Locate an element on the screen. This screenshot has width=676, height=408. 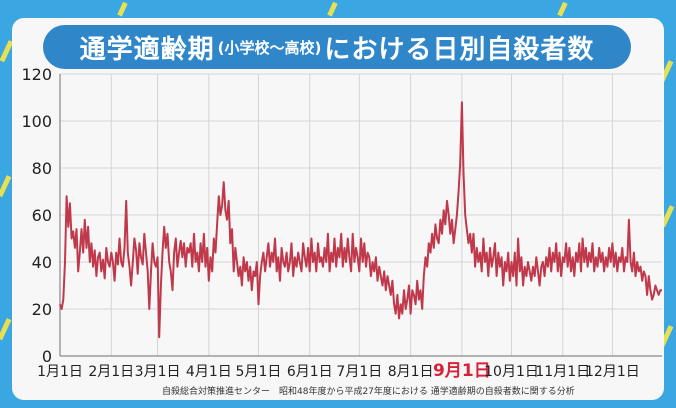
y-tick-label: 60 is located at coordinates (42, 215).